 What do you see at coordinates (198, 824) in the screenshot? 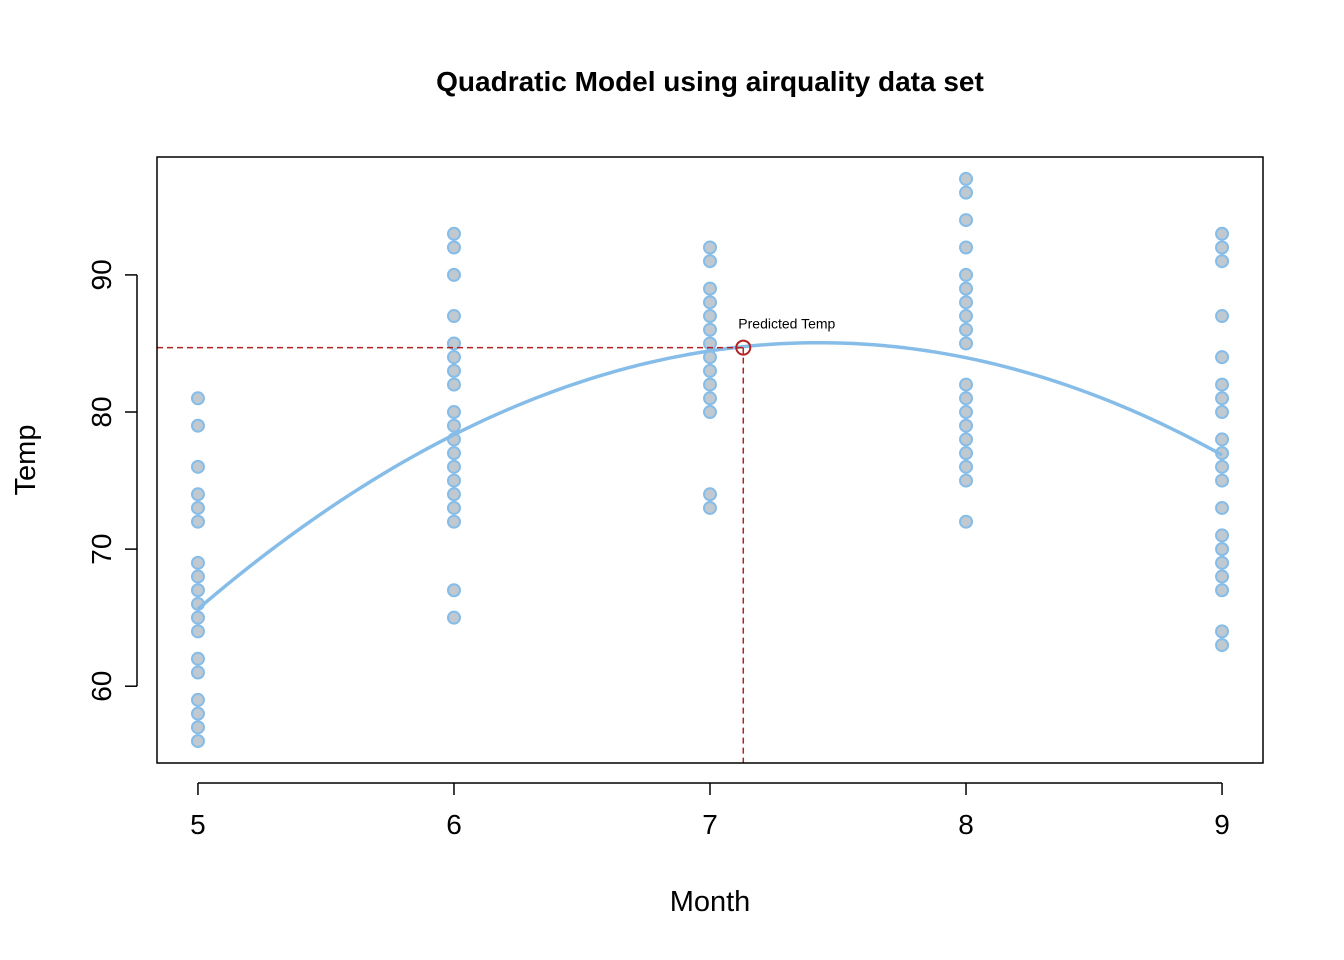
I see `x-tick-label: 5` at bounding box center [198, 824].